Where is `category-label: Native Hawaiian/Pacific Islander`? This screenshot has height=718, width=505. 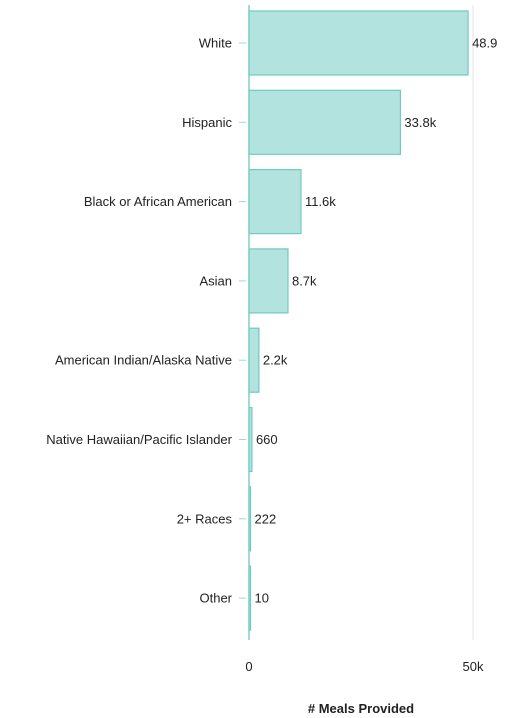
category-label: Native Hawaiian/Pacific Islander is located at coordinates (139, 439).